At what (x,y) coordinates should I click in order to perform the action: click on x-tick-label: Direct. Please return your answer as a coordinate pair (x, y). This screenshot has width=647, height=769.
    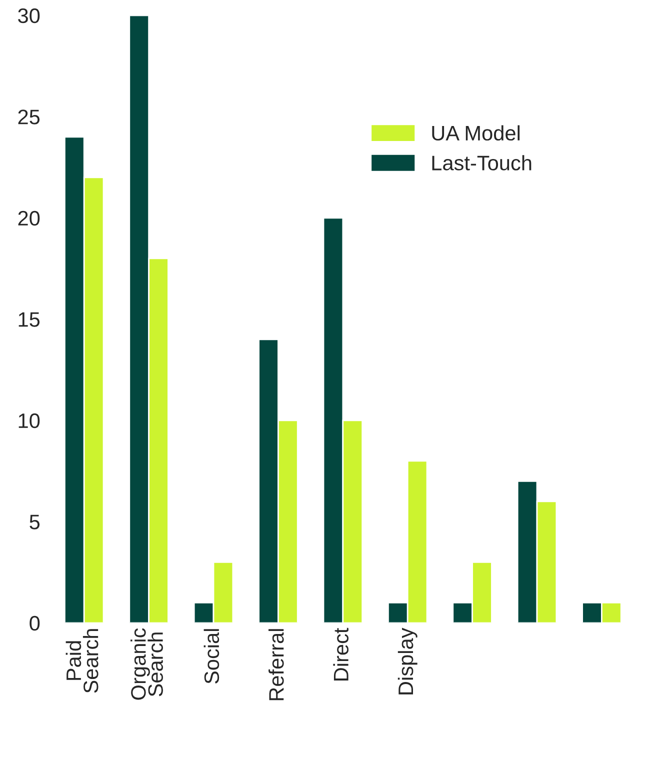
    Looking at the image, I should click on (340, 654).